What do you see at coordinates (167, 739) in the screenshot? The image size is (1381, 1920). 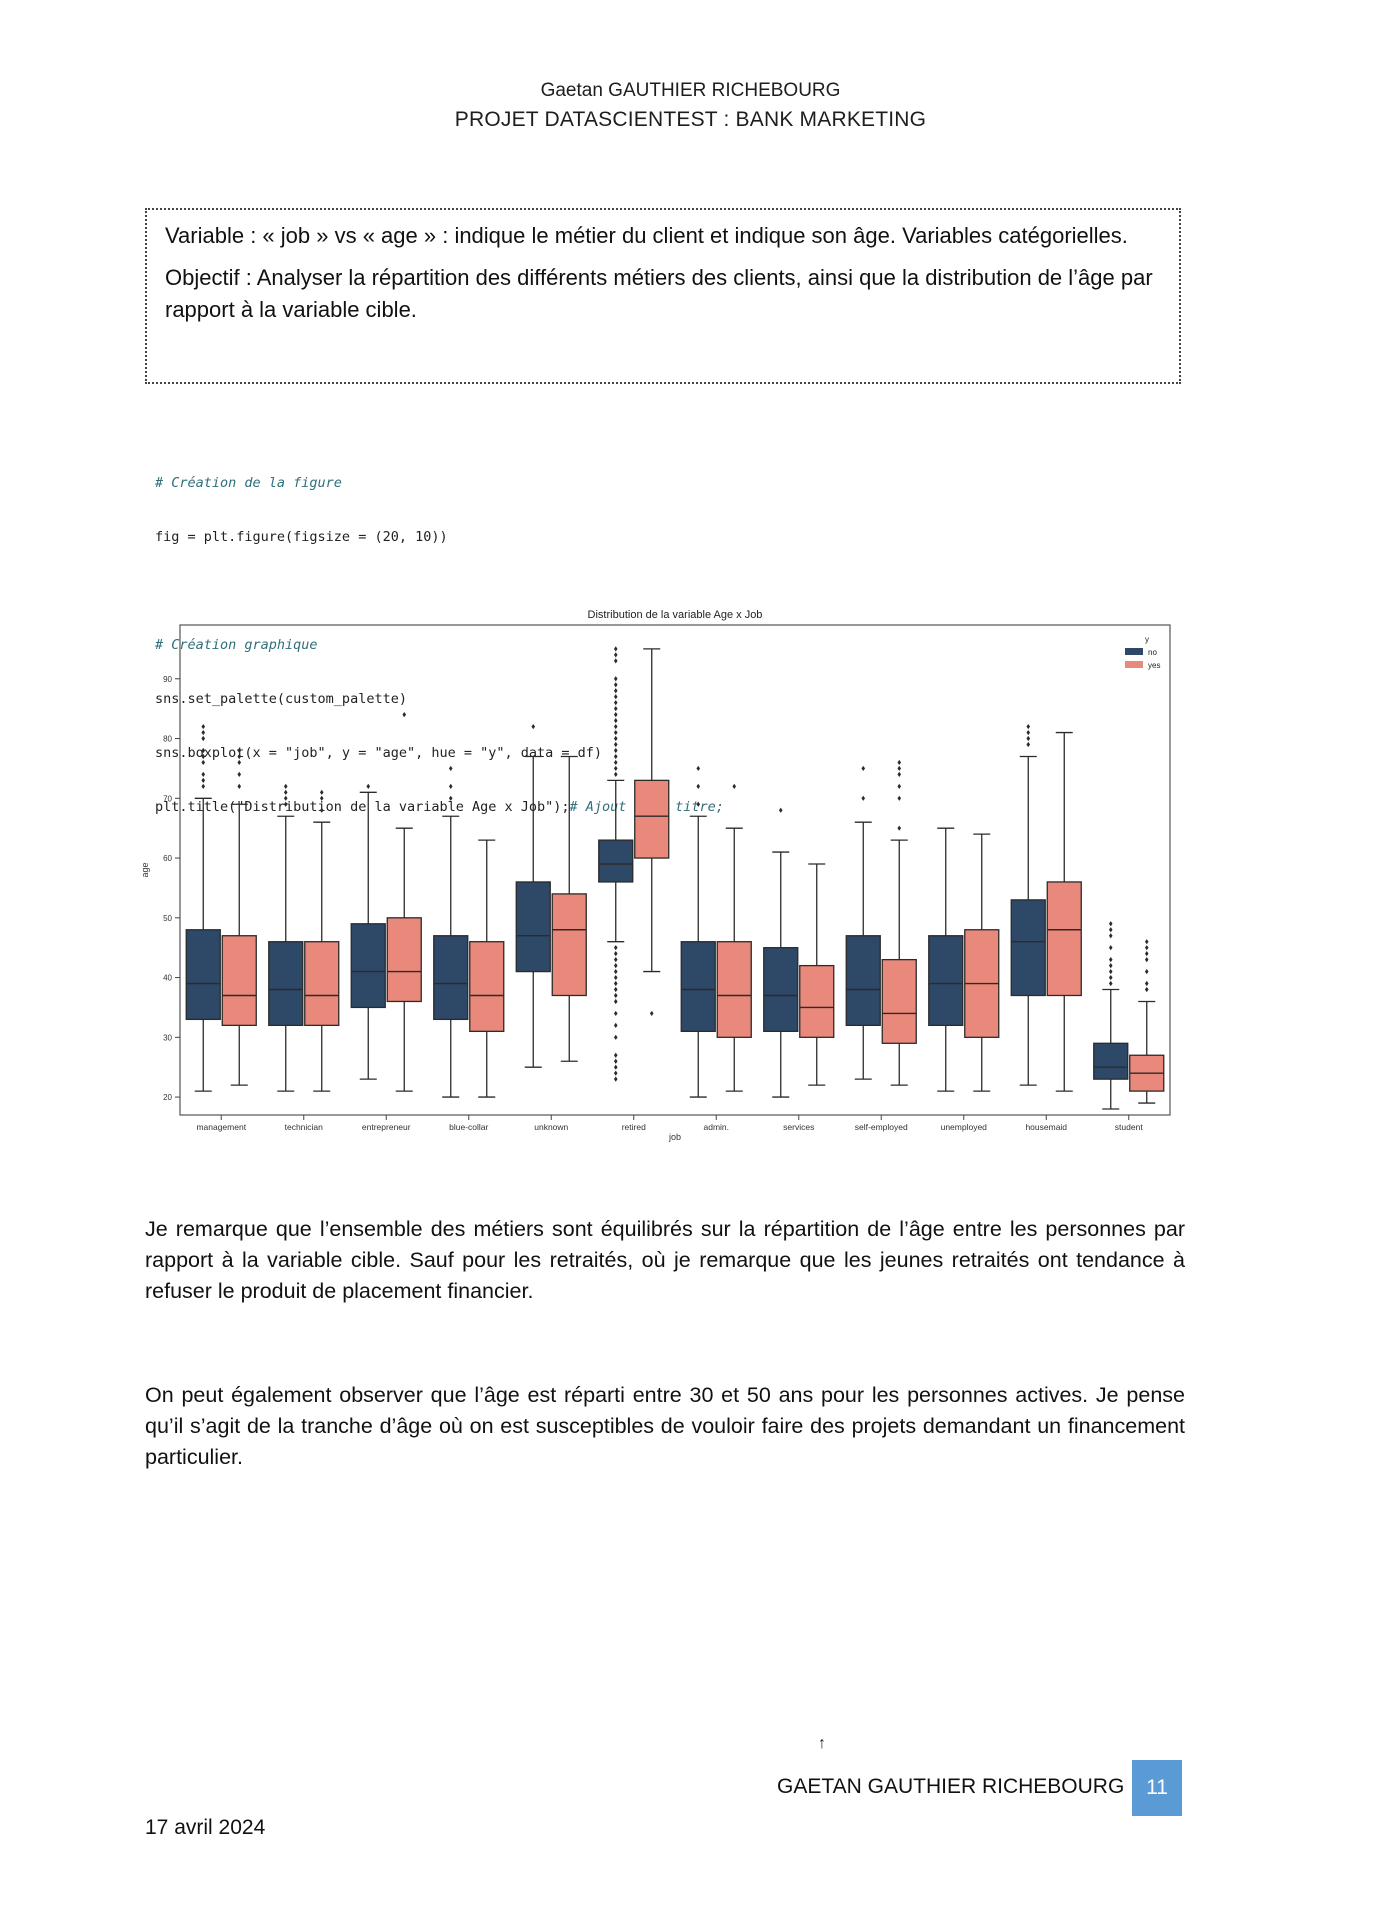 I see `y-tick-label: 80` at bounding box center [167, 739].